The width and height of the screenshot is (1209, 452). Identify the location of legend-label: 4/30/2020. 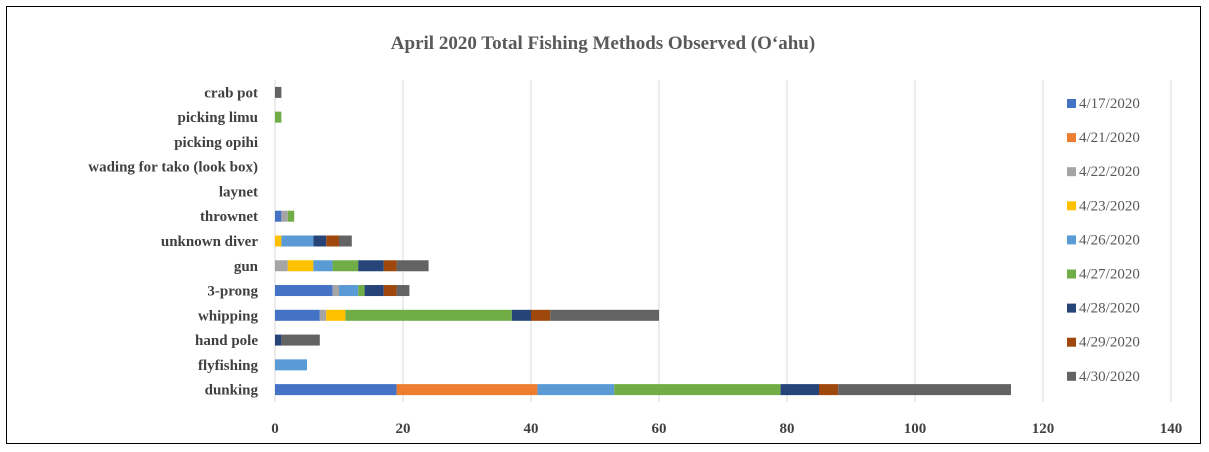
(1109, 377).